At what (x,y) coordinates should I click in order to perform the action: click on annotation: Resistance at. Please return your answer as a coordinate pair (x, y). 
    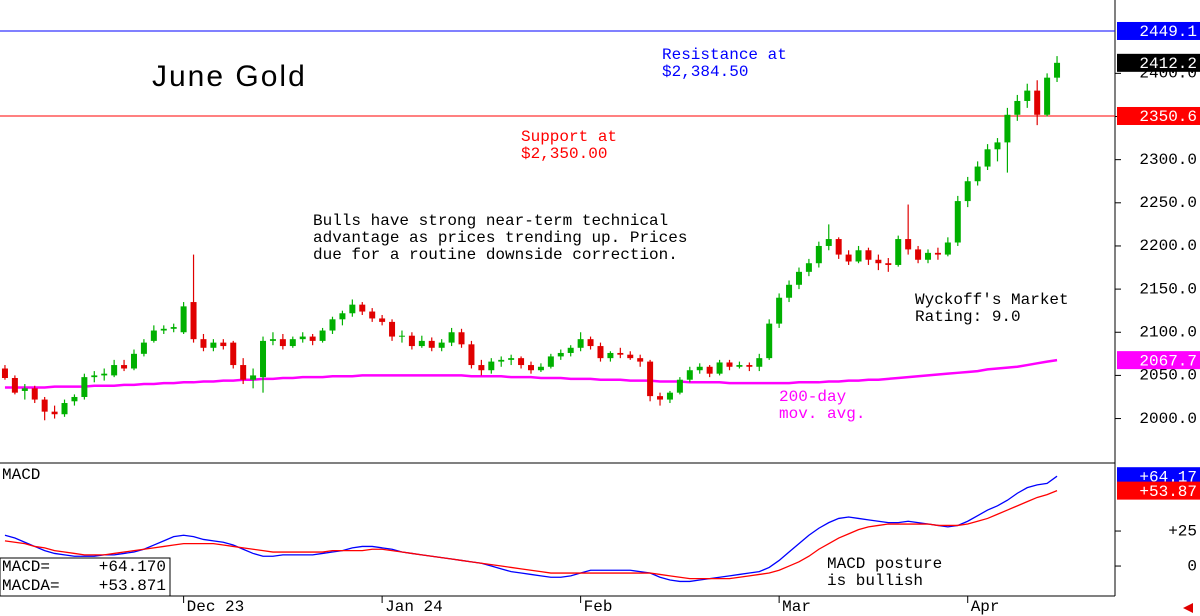
    Looking at the image, I should click on (724, 55).